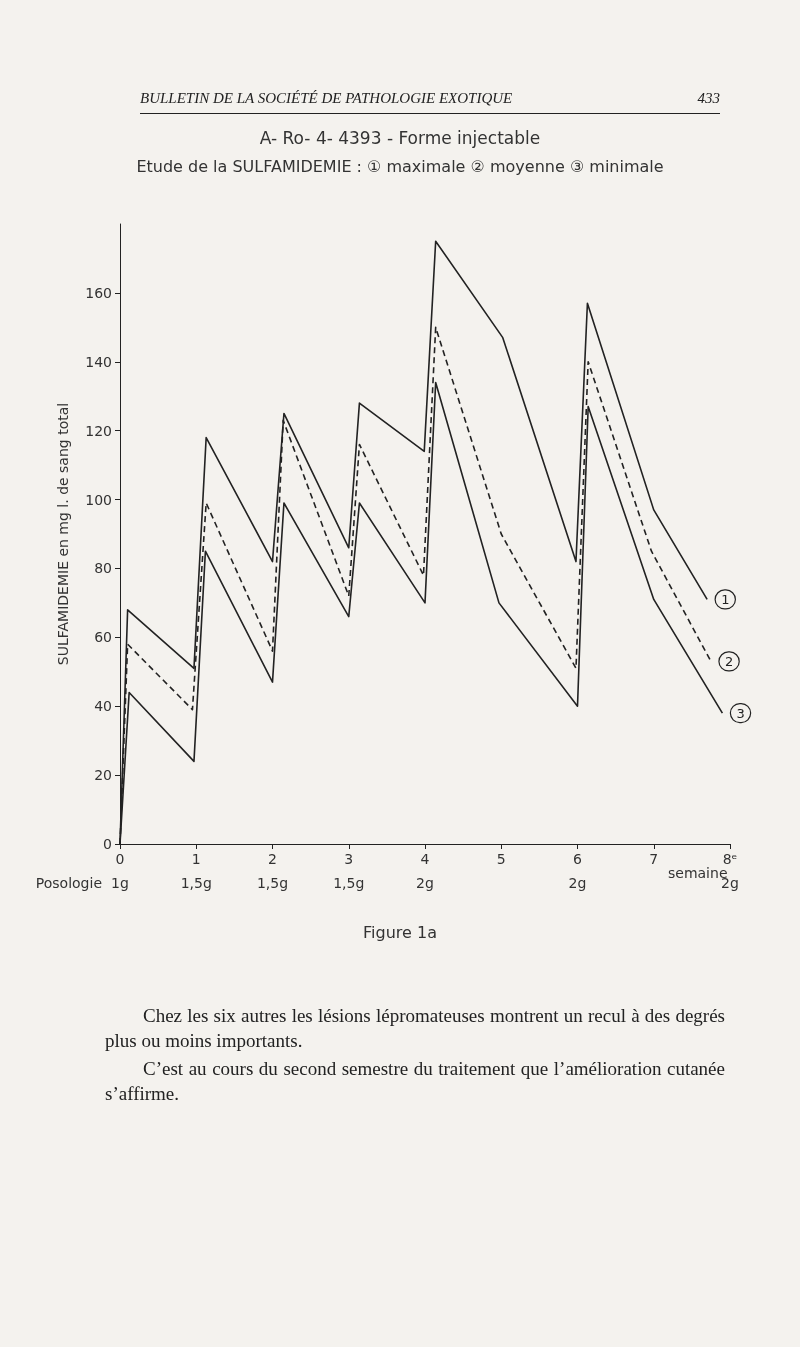 The height and width of the screenshot is (1347, 800). What do you see at coordinates (415, 1028) in the screenshot?
I see `text: Chez les six autres les lésions lépromateuses montrent un recul à des degrés plus ou moins importants.` at bounding box center [415, 1028].